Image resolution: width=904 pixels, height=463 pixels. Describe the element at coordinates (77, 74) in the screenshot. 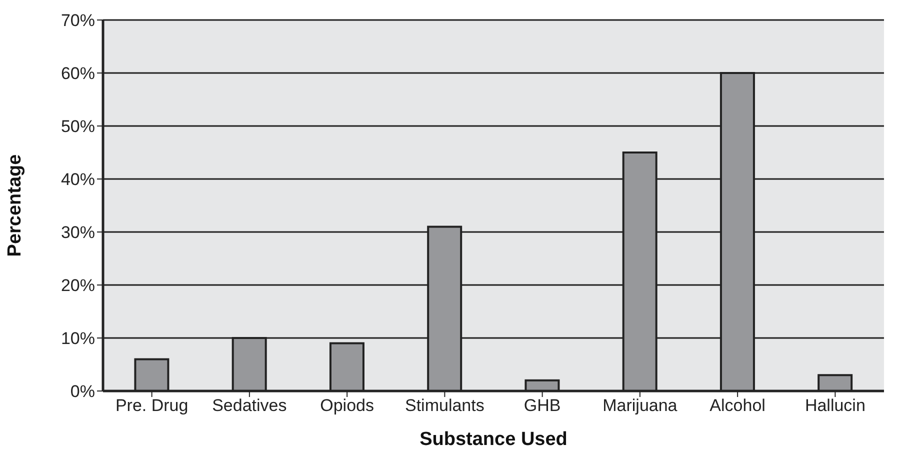

I see `y-tick-label: 60%` at that location.